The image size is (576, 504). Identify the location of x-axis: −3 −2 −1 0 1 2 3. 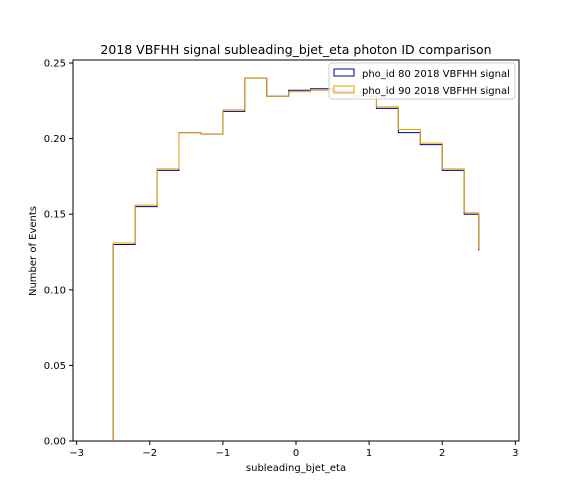
(294, 450).